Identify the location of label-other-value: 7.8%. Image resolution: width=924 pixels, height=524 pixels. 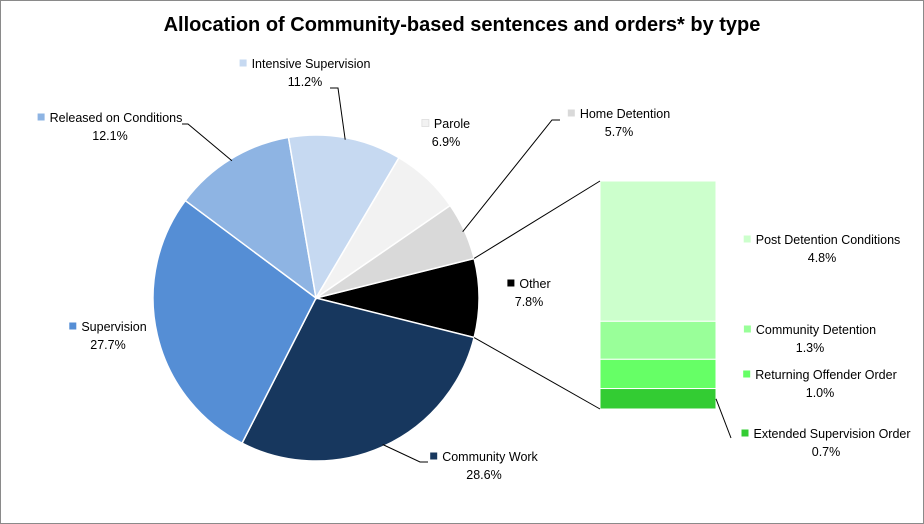
(529, 302).